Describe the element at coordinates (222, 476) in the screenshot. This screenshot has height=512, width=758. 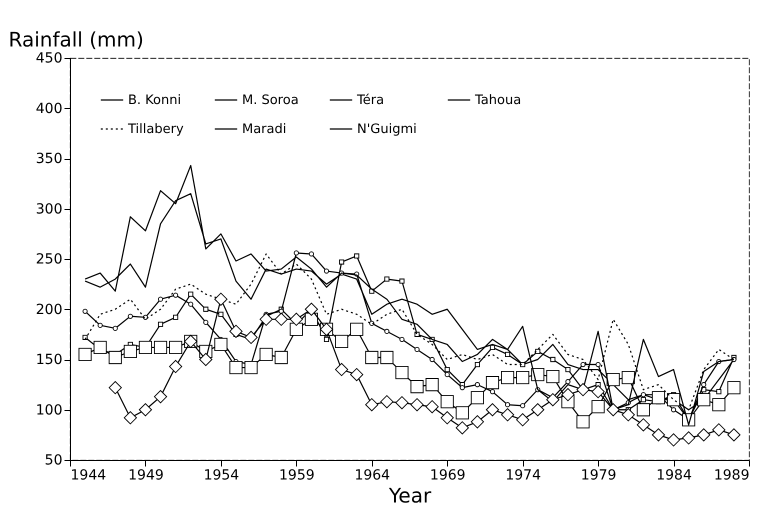
I see `x-tick-label: 1954` at that location.